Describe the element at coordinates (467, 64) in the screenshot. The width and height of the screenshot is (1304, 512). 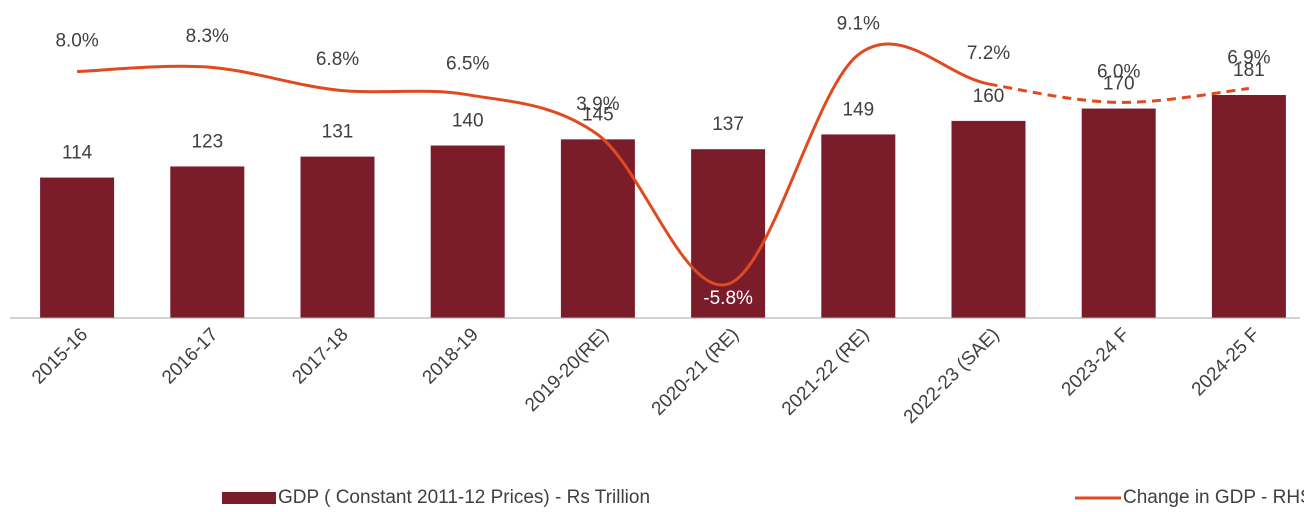
I see `line-value-label: 6.5%` at that location.